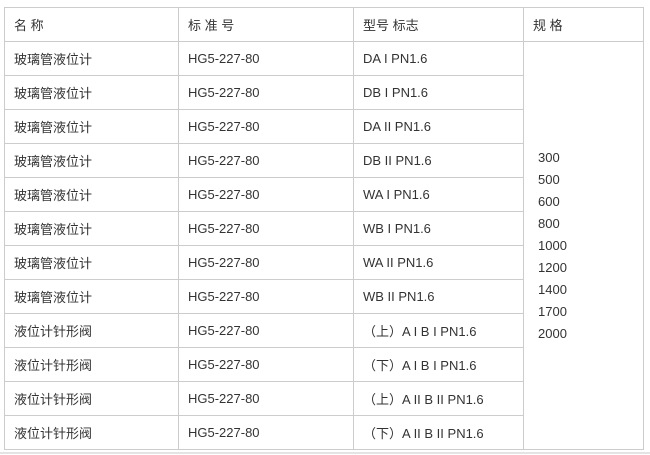 The height and width of the screenshot is (455, 650). I want to click on spec-value: 800, so click(549, 223).